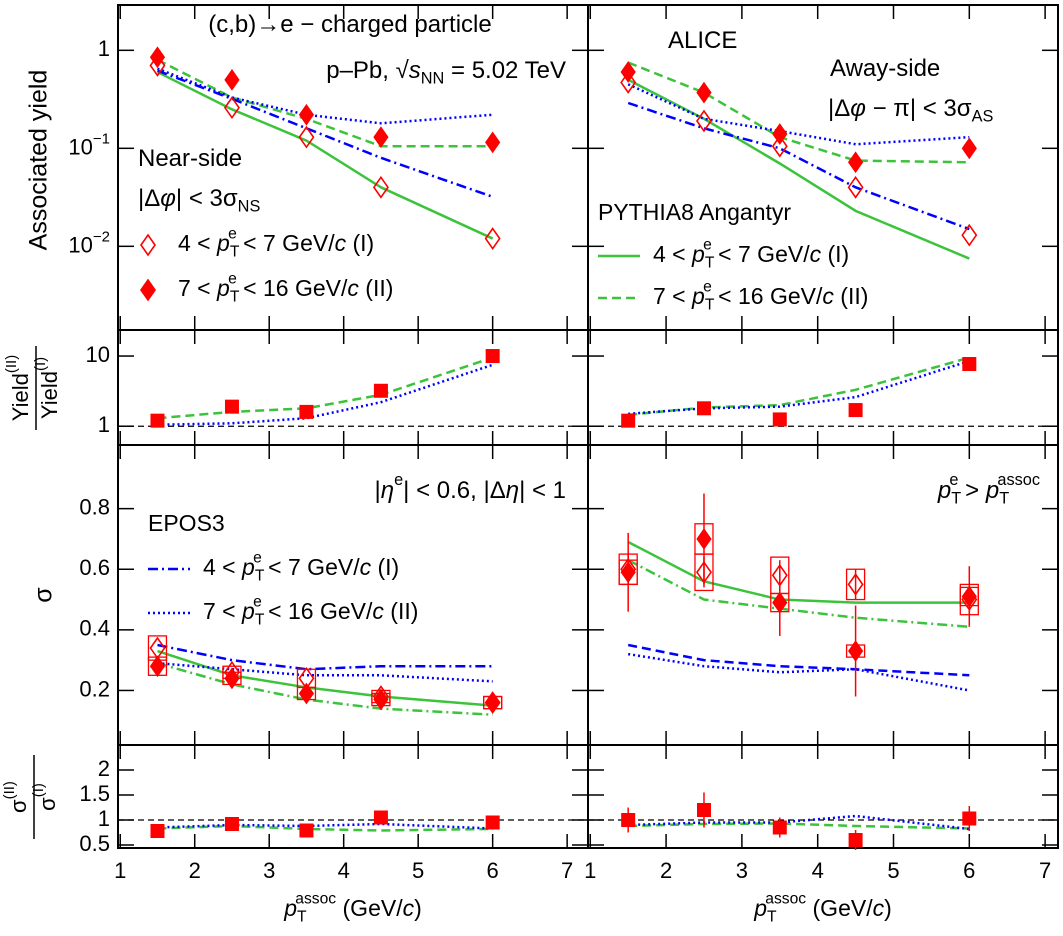 Image resolution: width=1063 pixels, height=936 pixels. Describe the element at coordinates (197, 243) in the screenshot. I see `text-part: 4 <` at that location.